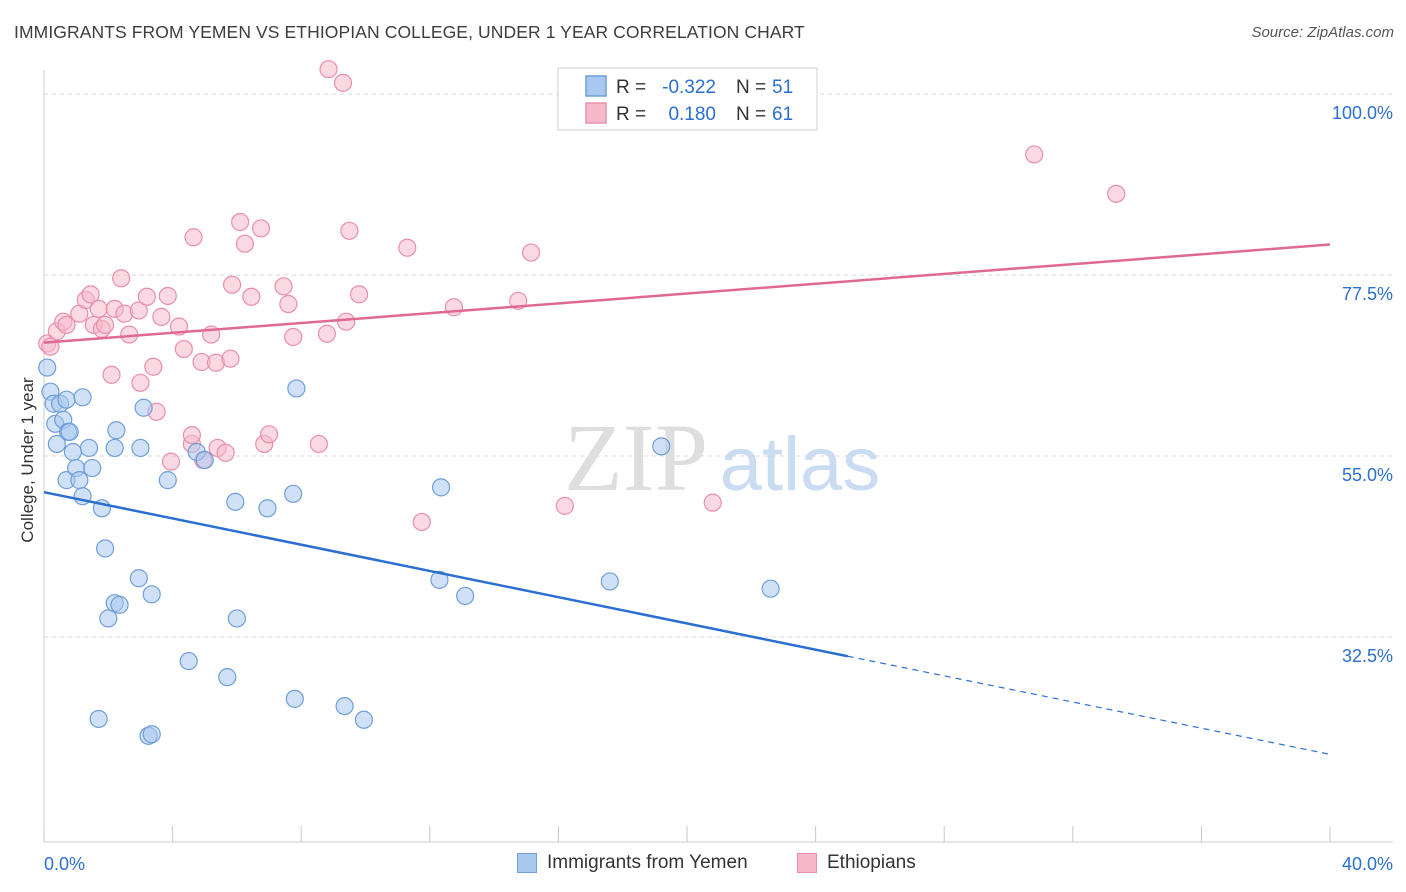 The width and height of the screenshot is (1406, 892). Describe the element at coordinates (687, 293) in the screenshot. I see `ethiopians-trend-line` at that location.